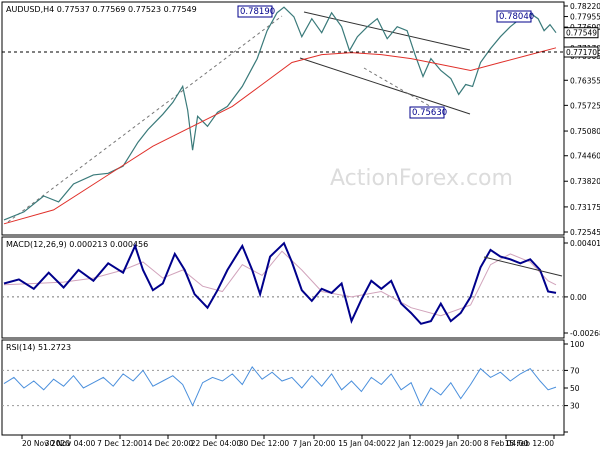  I want to click on macd-tick-label: -0.002687, so click(585, 333).